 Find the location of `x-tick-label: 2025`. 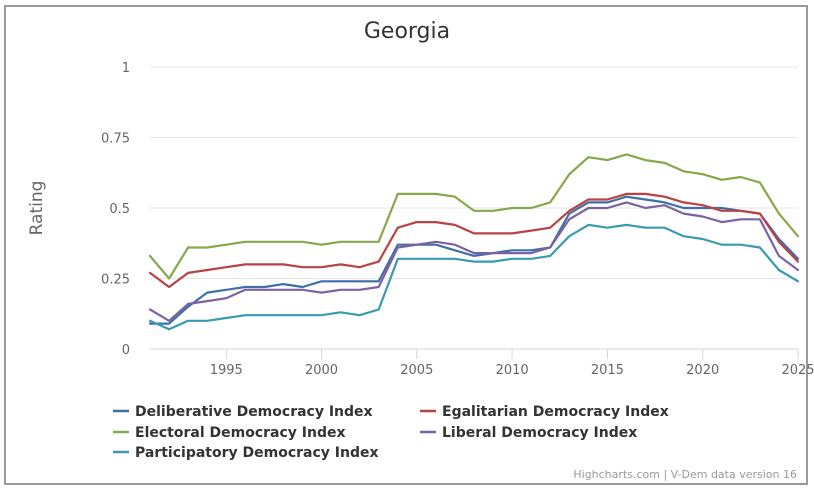

x-tick-label: 2025 is located at coordinates (797, 370).